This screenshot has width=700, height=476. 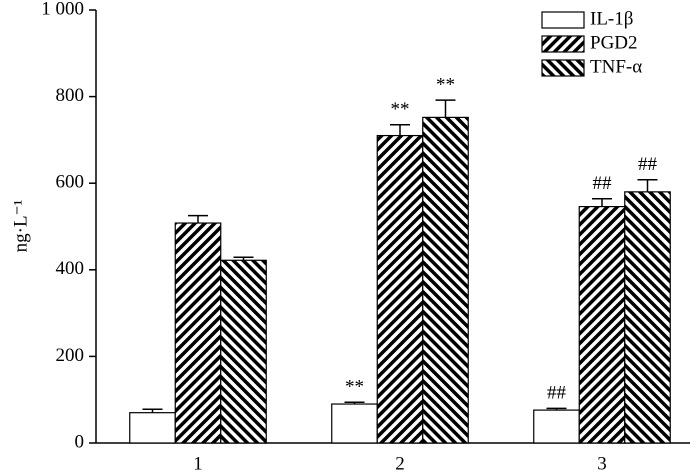 I want to click on y-tick-label: 1 000, so click(x=62, y=9).